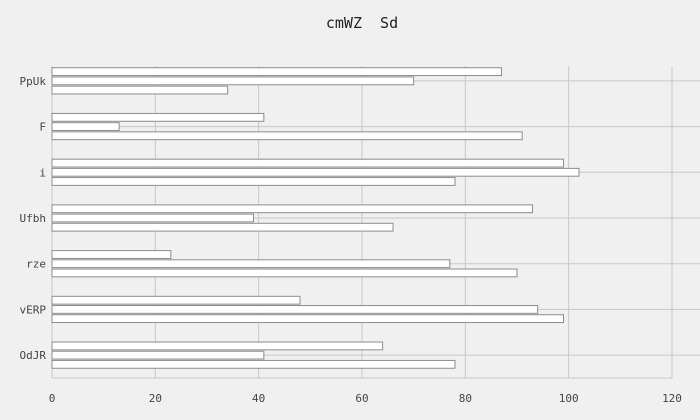 Image resolution: width=700 pixels, height=420 pixels. What do you see at coordinates (569, 398) in the screenshot?
I see `x-tick-label-100: 100` at bounding box center [569, 398].